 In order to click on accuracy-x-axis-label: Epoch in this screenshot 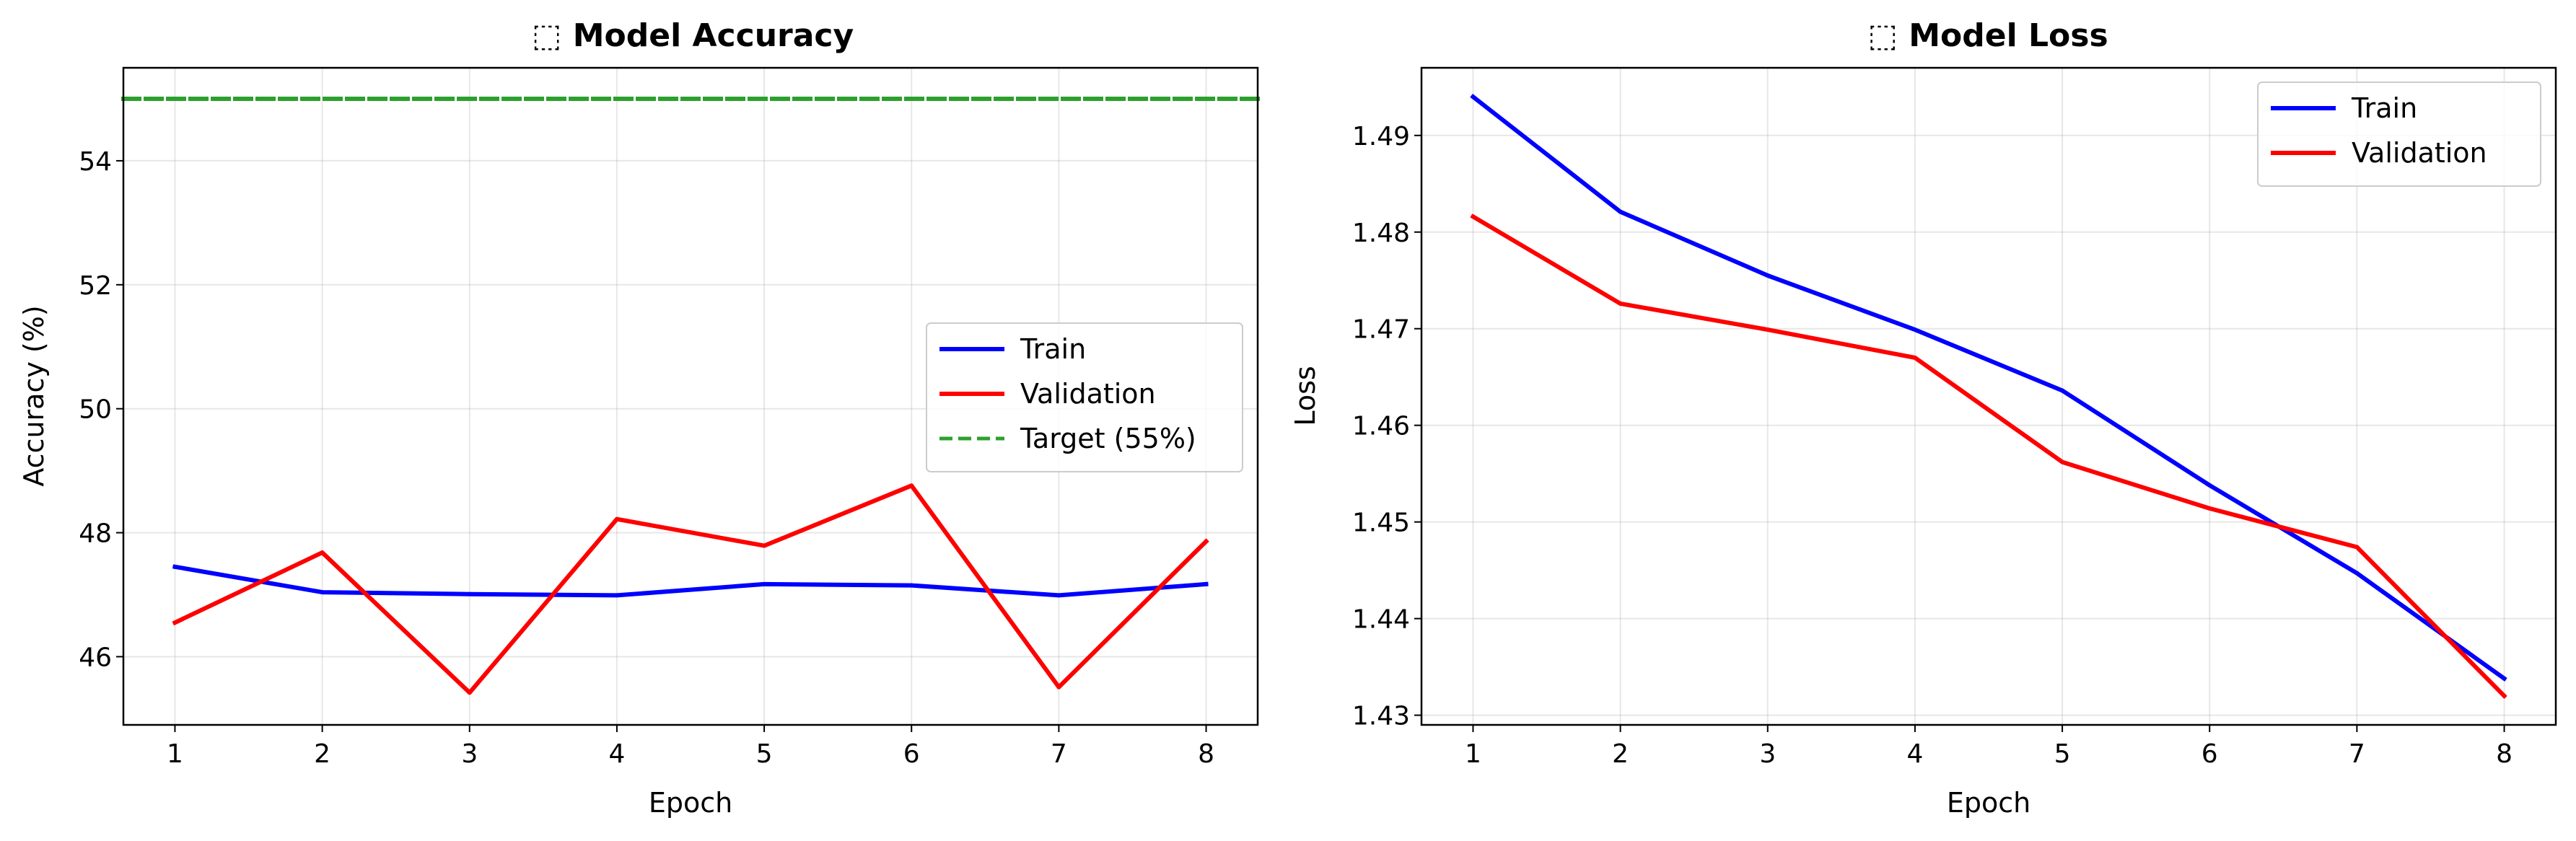, I will do `click(690, 803)`.